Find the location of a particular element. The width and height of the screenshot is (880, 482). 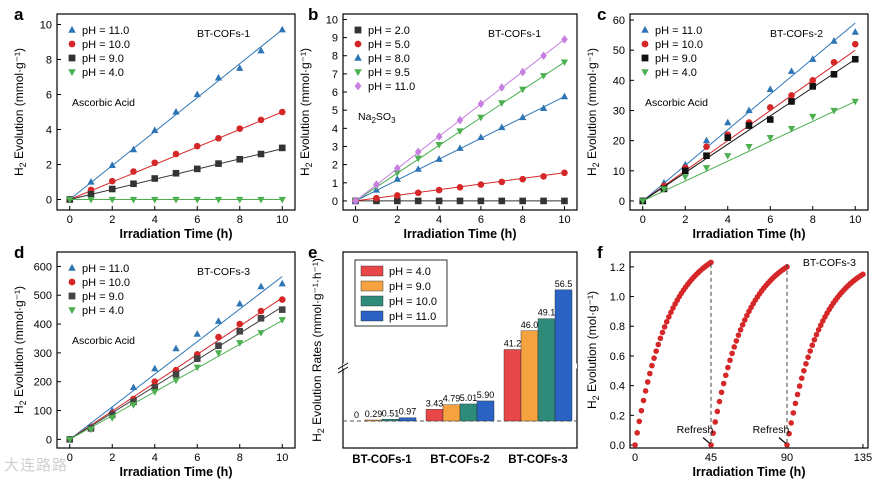

cycle is located at coordinates (673, 353).